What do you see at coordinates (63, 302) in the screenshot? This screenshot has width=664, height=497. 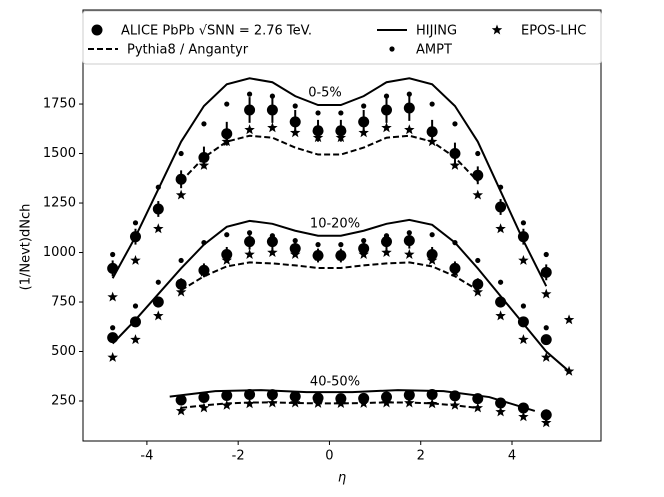 I see `y-tick-label: 750` at bounding box center [63, 302].